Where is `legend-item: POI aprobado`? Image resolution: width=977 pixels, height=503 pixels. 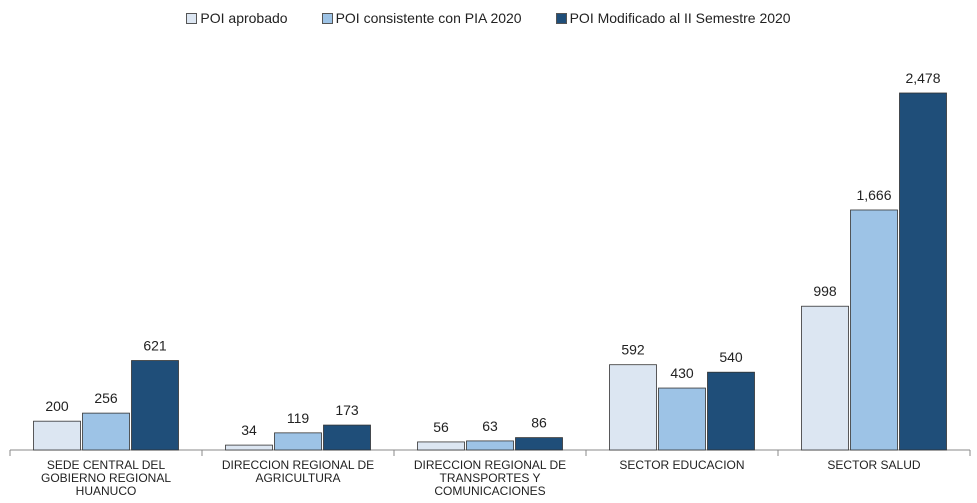 legend-item: POI aprobado is located at coordinates (237, 18).